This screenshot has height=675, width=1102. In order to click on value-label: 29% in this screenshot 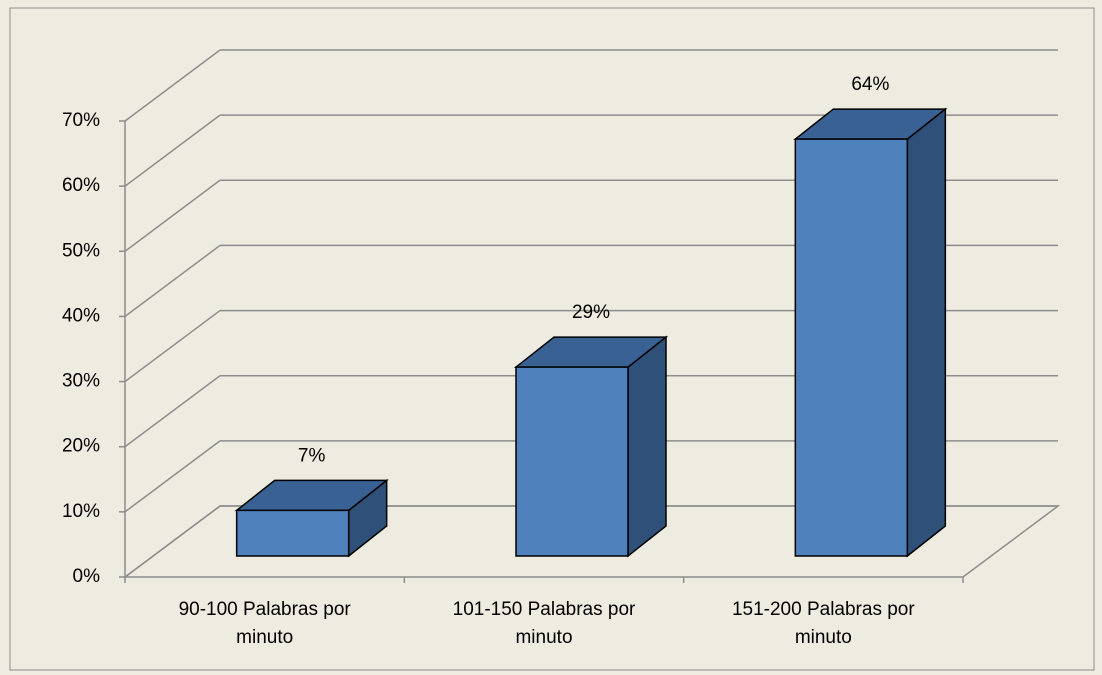, I will do `click(591, 312)`.